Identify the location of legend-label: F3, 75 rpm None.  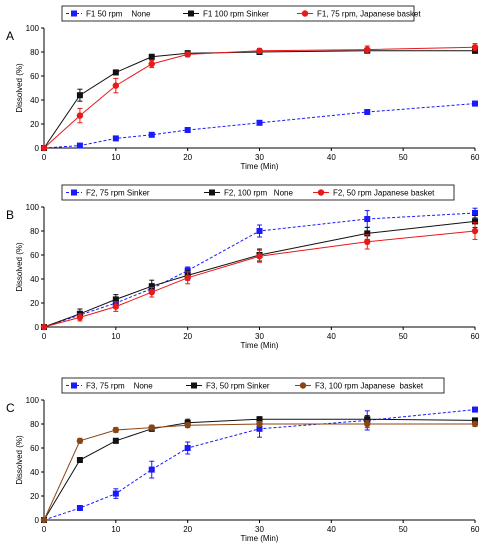
(119, 386).